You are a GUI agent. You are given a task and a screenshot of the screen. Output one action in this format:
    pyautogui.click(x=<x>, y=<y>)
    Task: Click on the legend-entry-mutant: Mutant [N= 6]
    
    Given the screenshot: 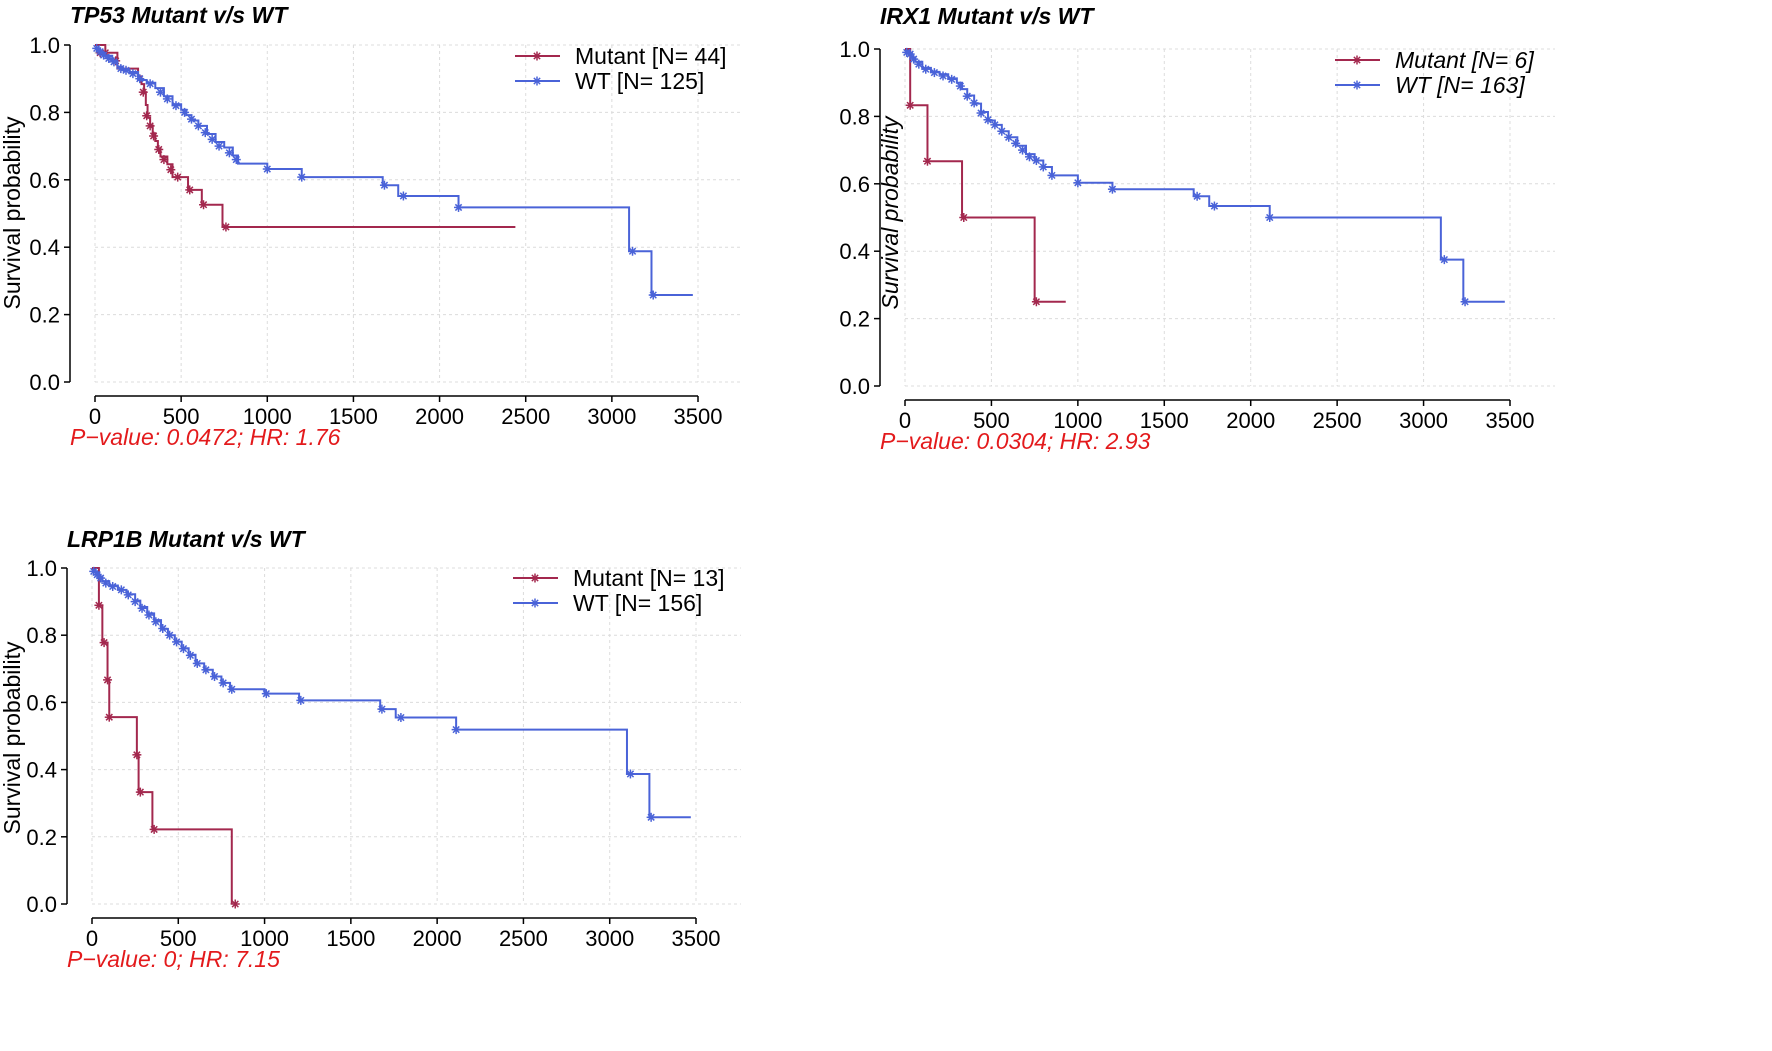 What is the action you would take?
    pyautogui.click(x=1434, y=60)
    